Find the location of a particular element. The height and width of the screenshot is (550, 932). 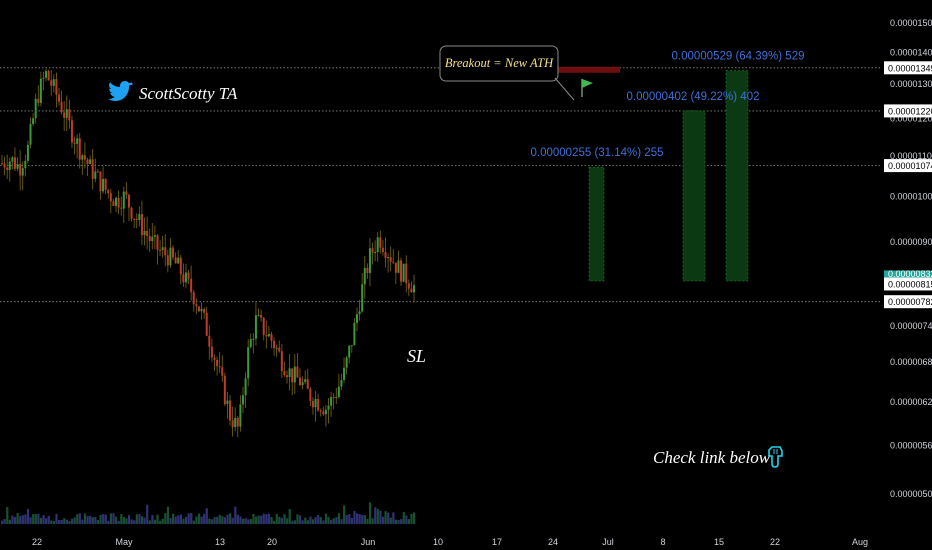

flag-icon is located at coordinates (587, 88).